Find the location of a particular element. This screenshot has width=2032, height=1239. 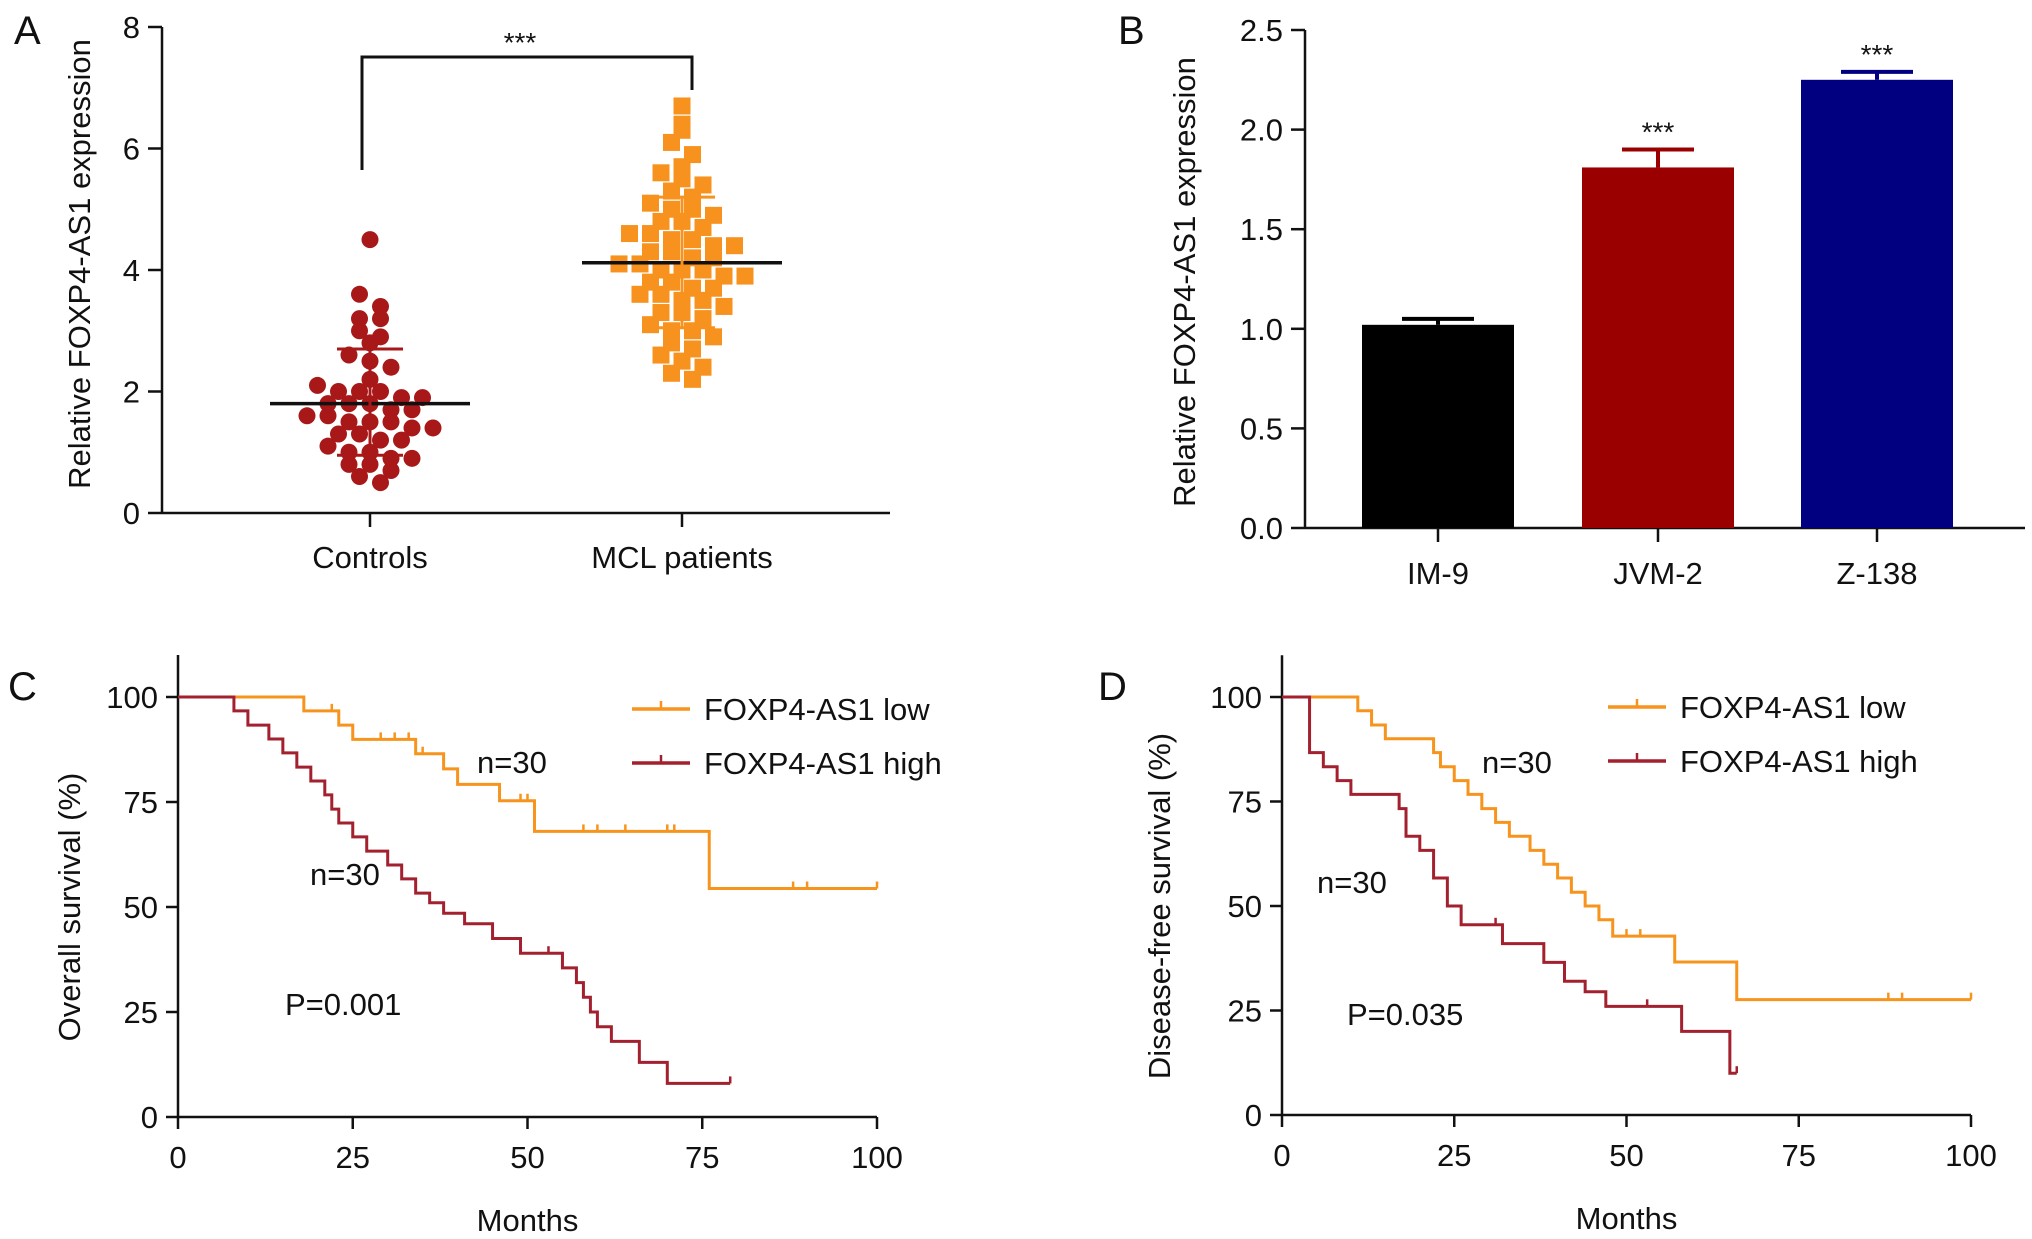

significance-bracket is located at coordinates (527, 112).